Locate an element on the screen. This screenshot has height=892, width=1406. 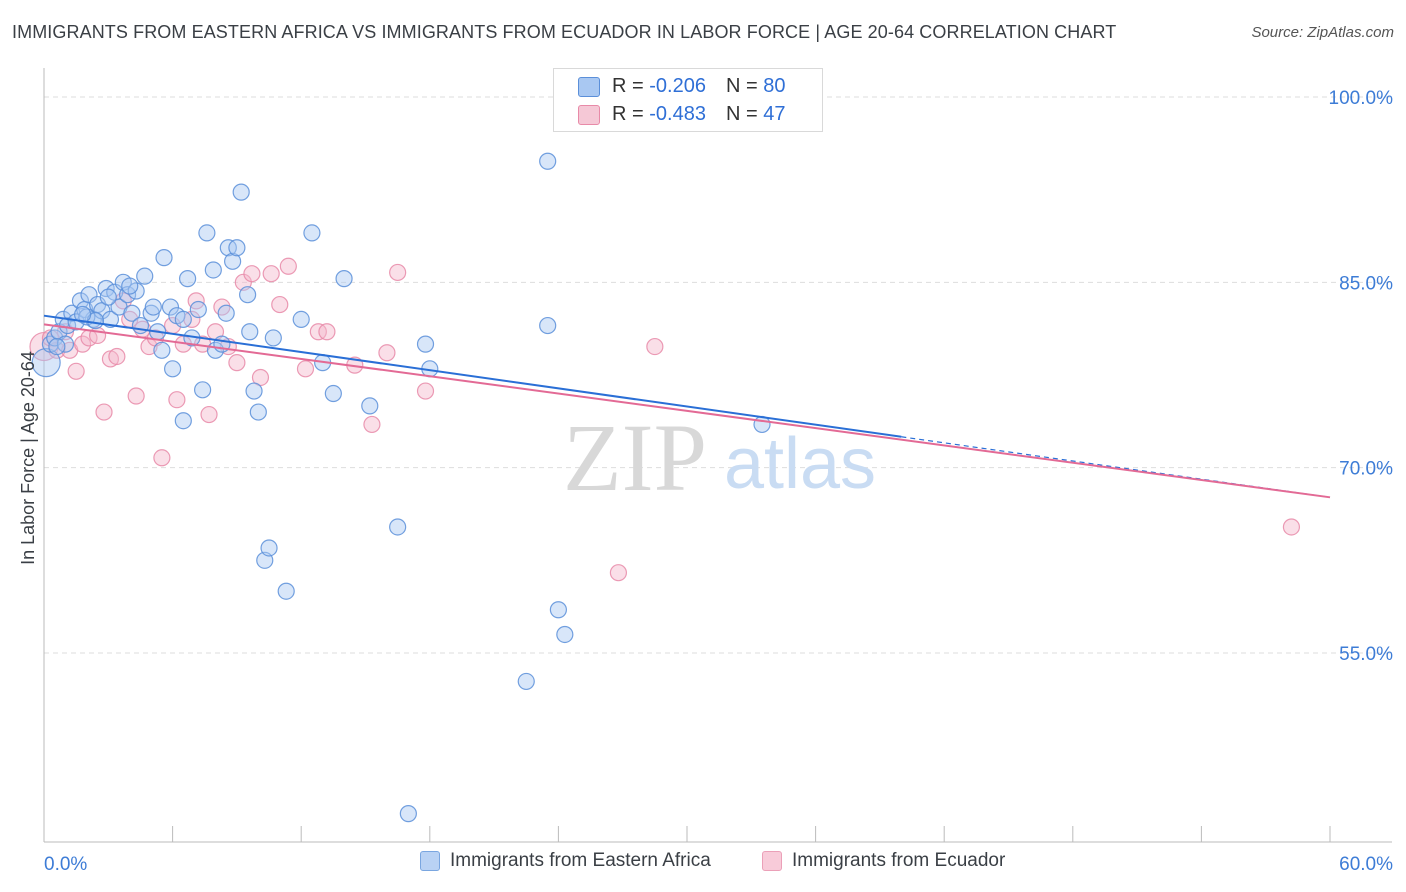
n-value: 47 is located at coordinates (774, 113).